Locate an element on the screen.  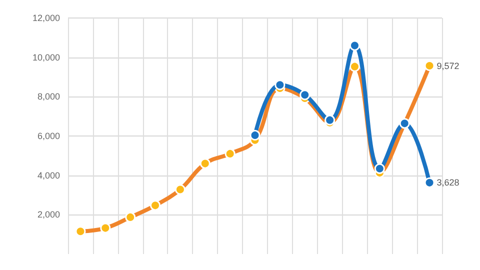
data-label: 9,572 is located at coordinates (448, 65).